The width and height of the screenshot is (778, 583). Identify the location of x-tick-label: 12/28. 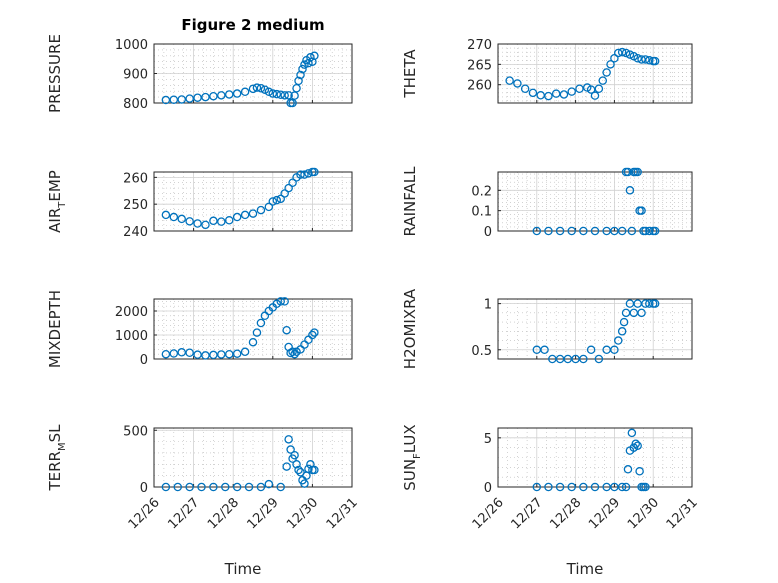
(223, 513).